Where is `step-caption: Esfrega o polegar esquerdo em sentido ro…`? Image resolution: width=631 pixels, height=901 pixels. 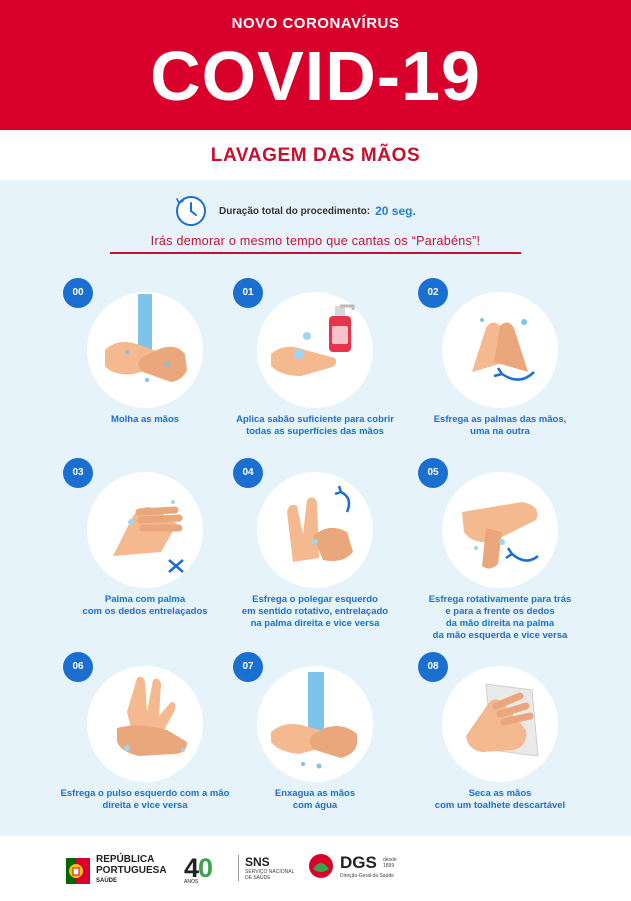 step-caption: Esfrega o polegar esquerdo em sentido ro… is located at coordinates (315, 612).